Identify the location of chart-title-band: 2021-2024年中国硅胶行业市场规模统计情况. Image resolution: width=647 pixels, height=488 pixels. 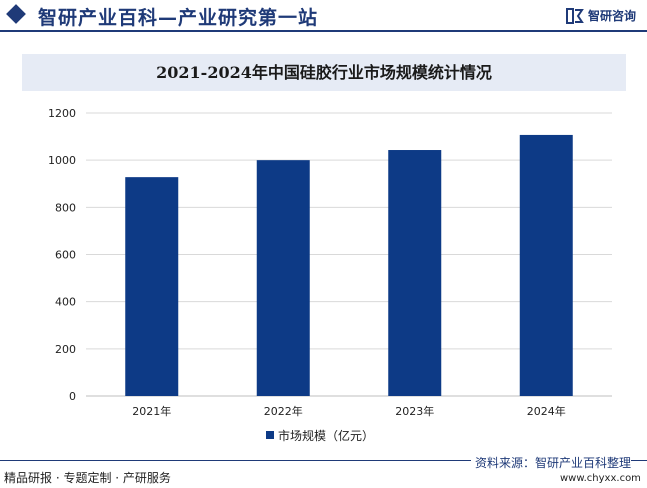
(324, 72).